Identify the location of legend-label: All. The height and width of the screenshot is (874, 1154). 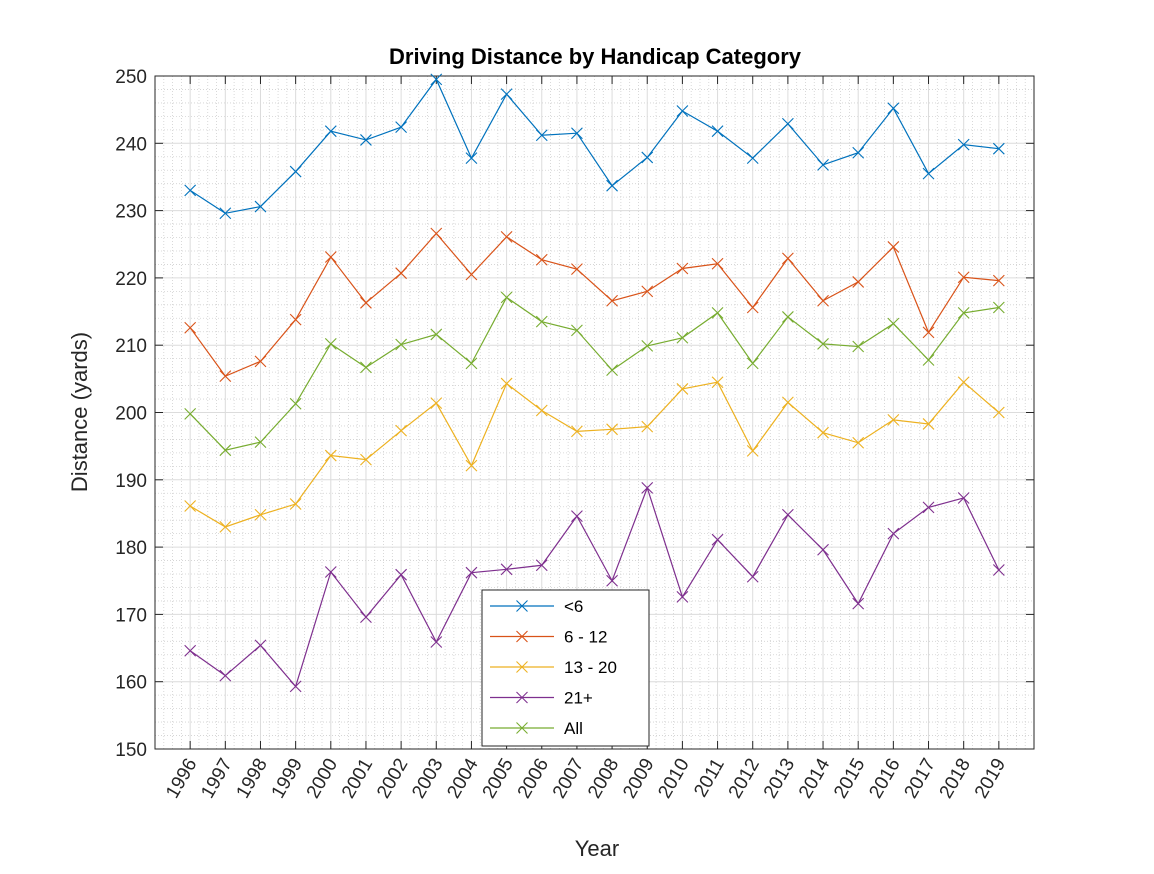
(573, 728).